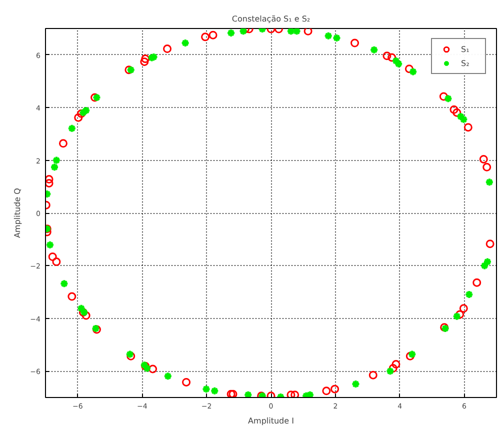 This screenshot has width=504, height=428. Describe the element at coordinates (17, 213) in the screenshot. I see `y-axis-title: Amplitude Q` at that location.